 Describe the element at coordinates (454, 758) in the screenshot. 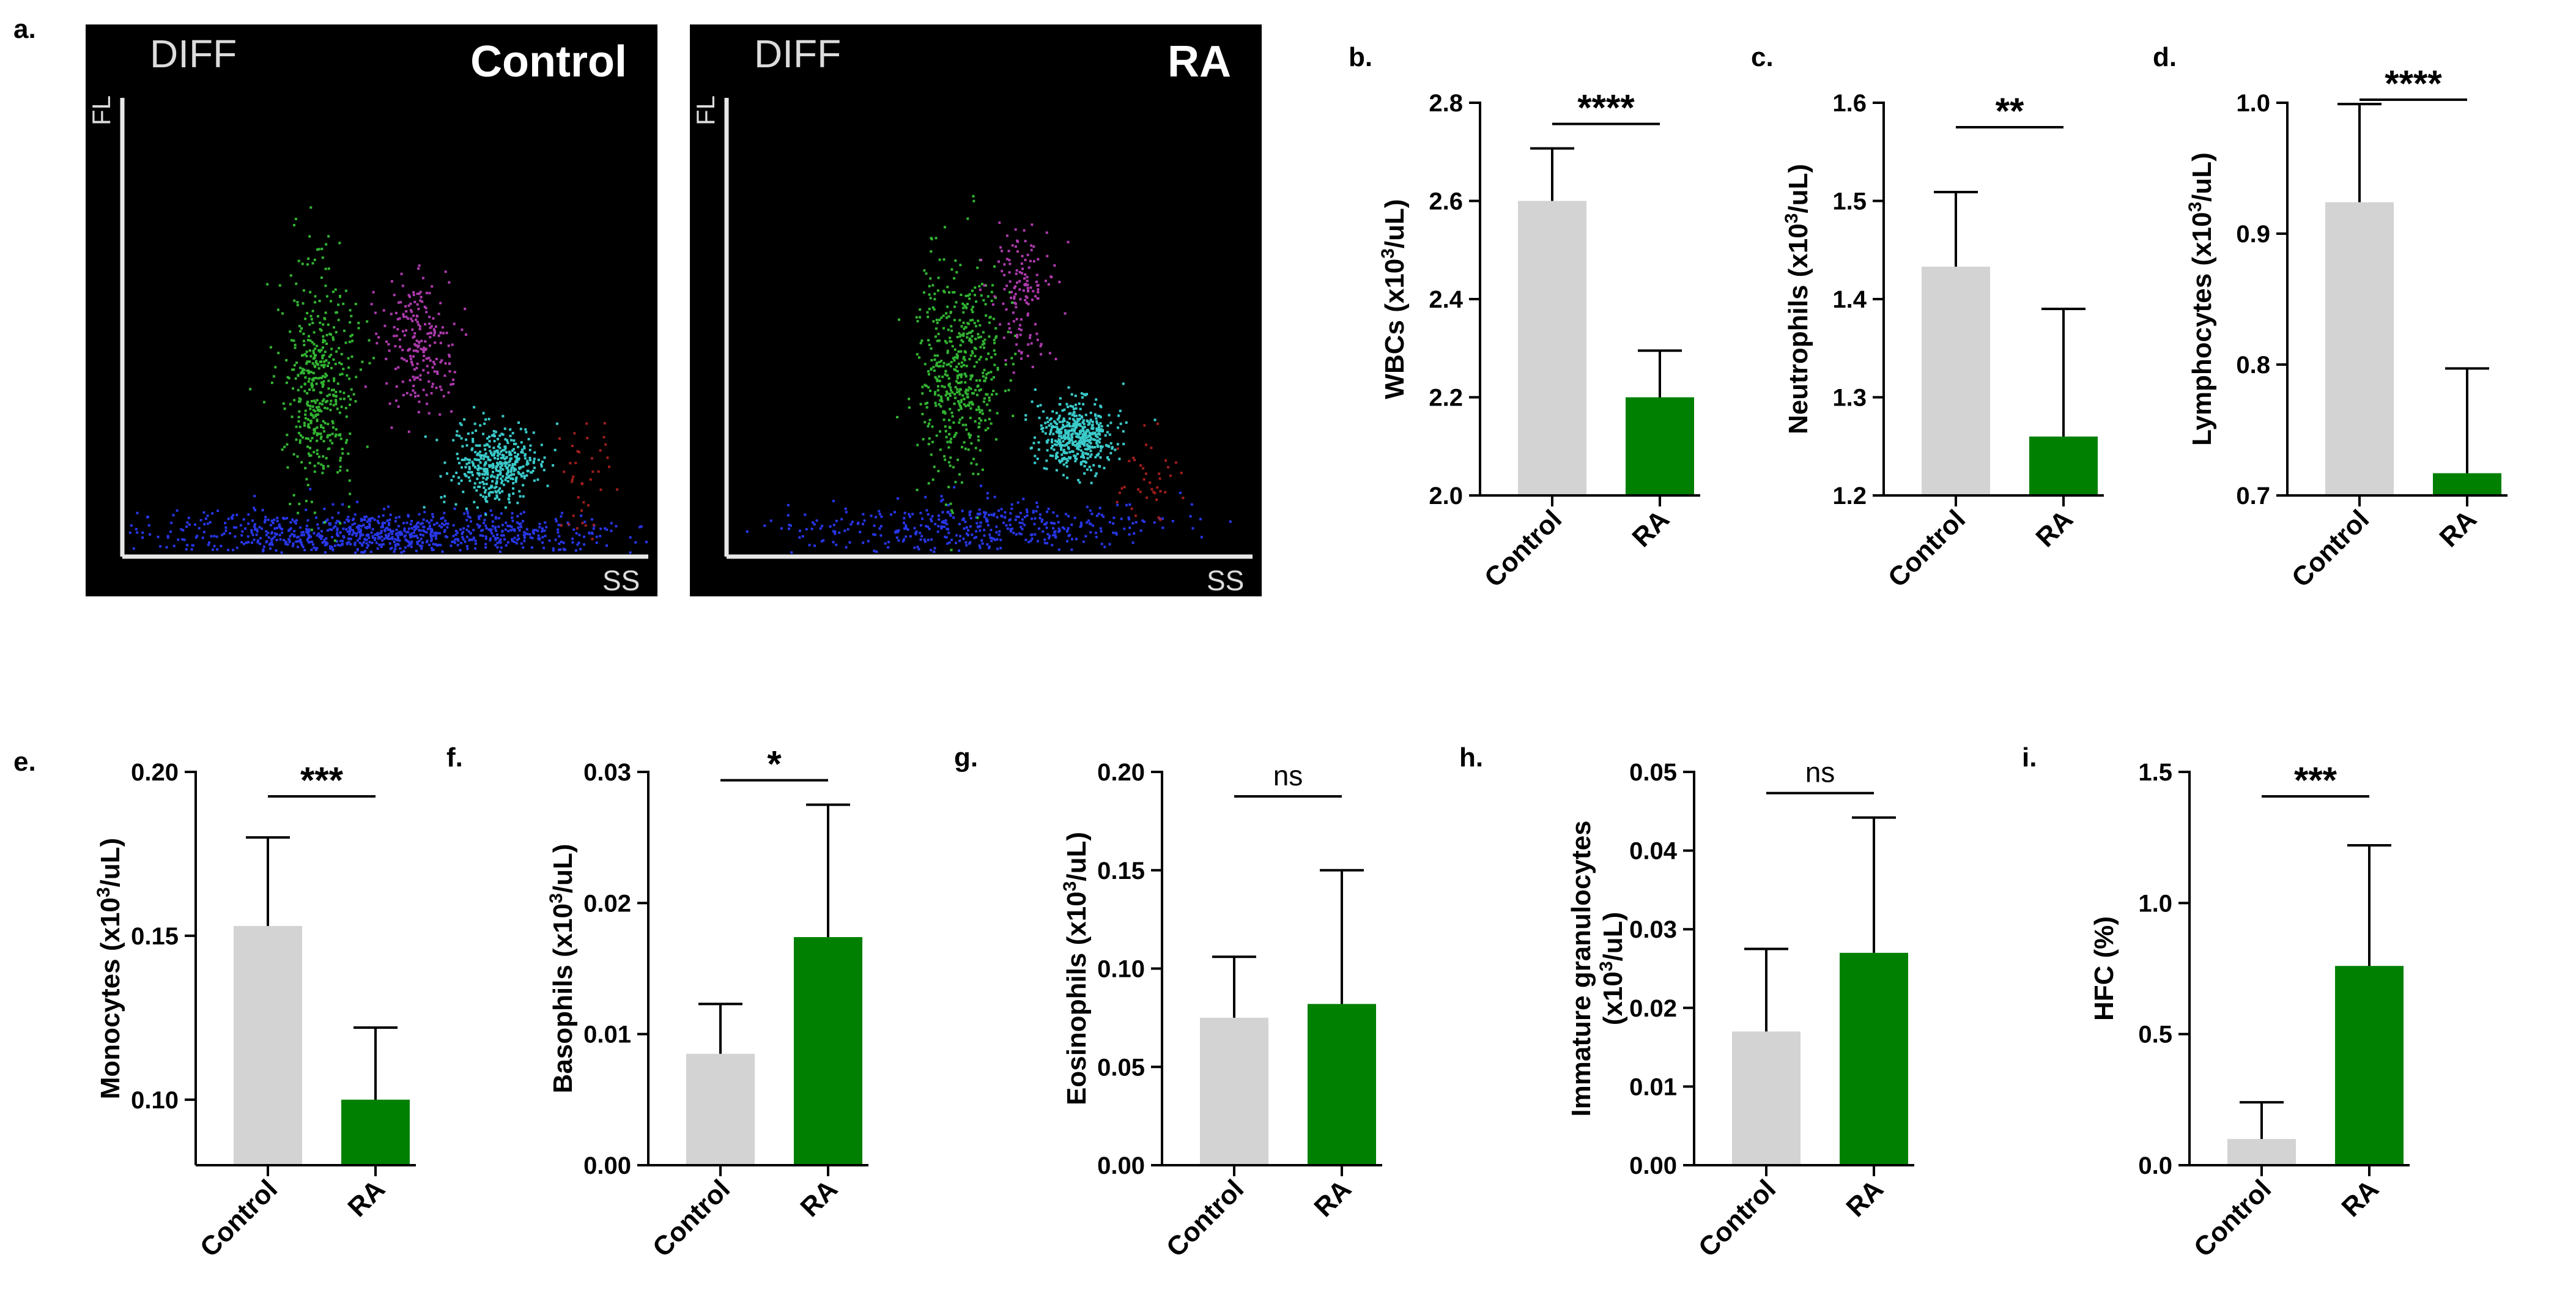

I see `panel-label-f: f.` at that location.